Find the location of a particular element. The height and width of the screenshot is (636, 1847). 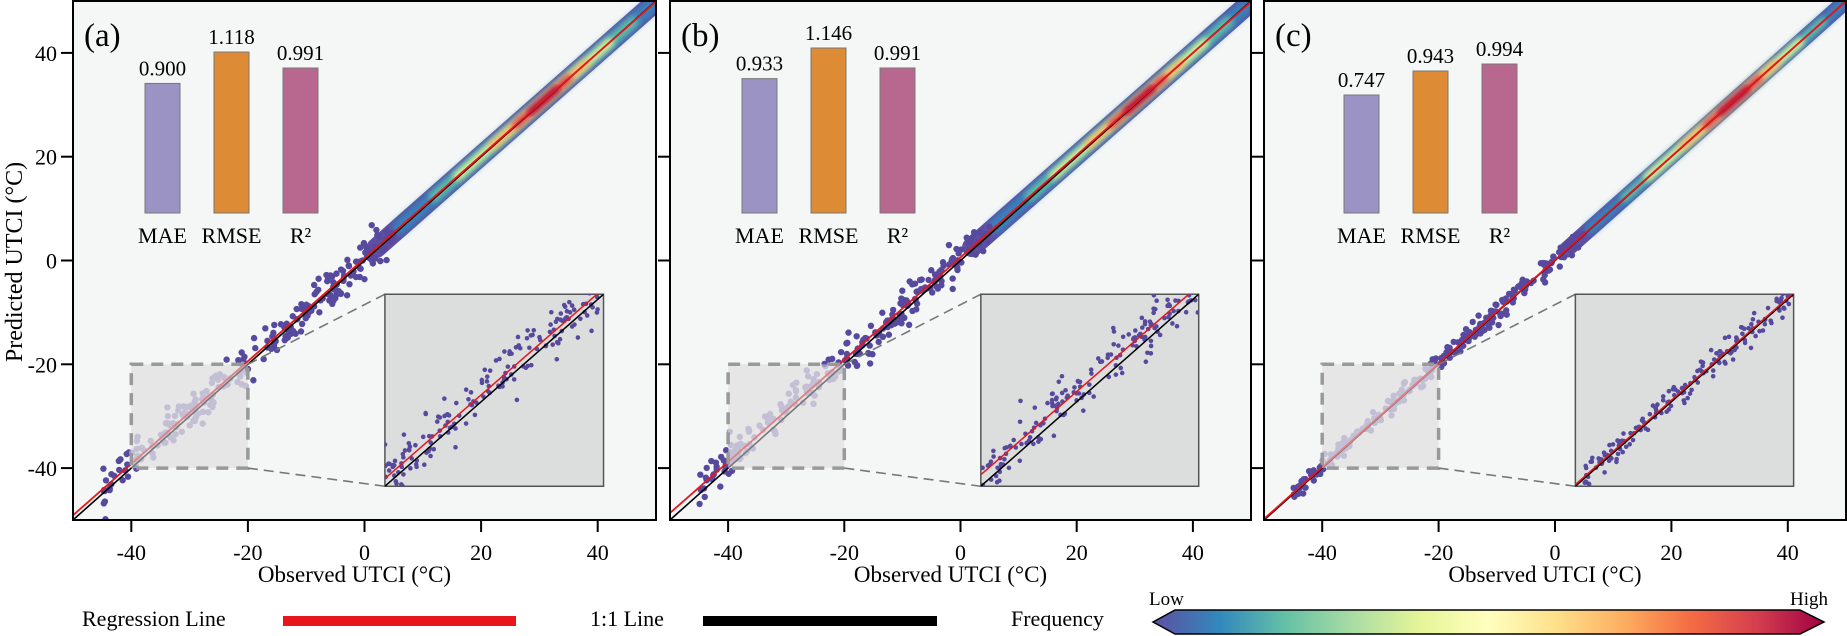

colorbar-low-label: Low is located at coordinates (1166, 599).